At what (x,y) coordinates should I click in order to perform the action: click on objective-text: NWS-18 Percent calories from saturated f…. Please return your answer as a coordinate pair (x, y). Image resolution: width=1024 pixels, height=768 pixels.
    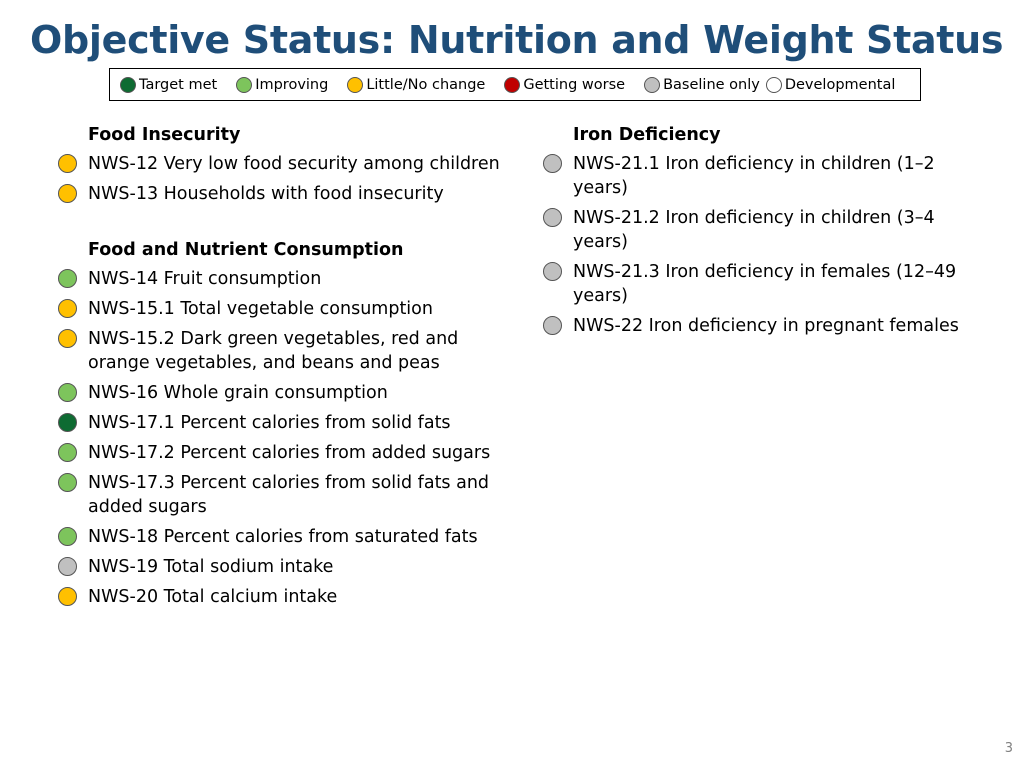
    Looking at the image, I should click on (283, 537).